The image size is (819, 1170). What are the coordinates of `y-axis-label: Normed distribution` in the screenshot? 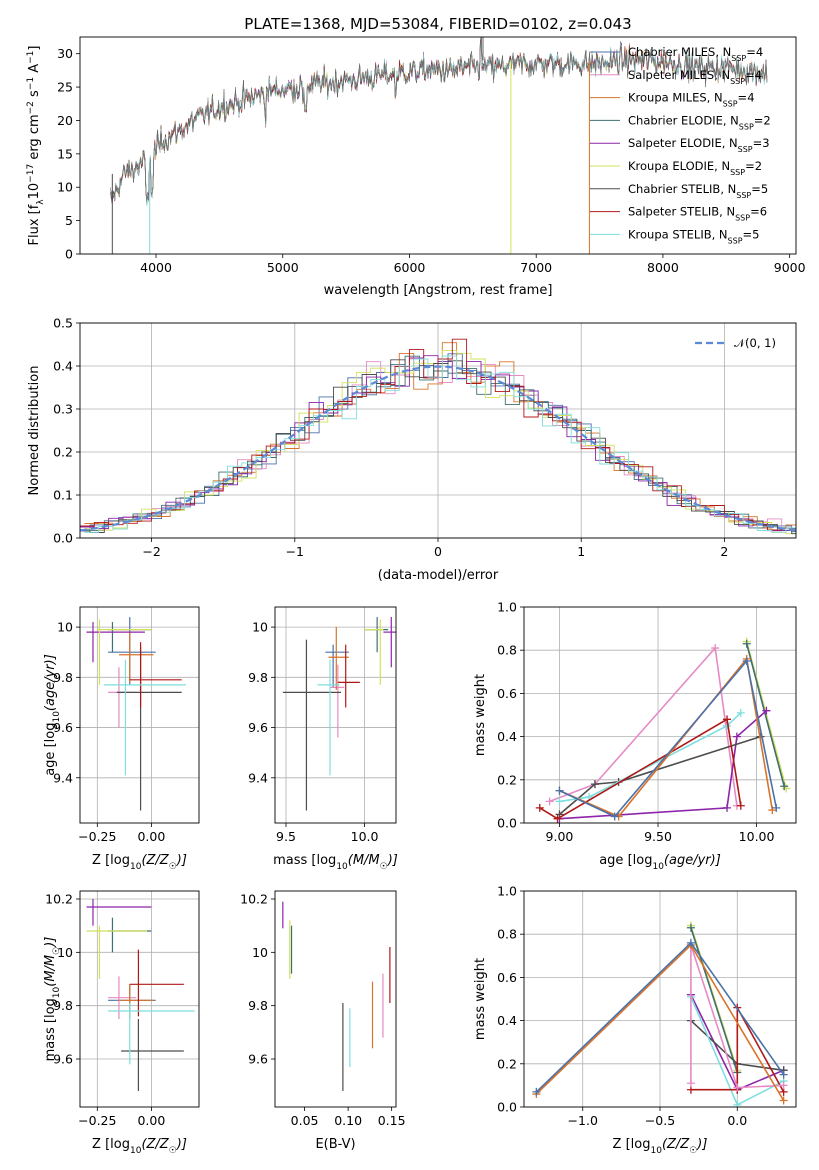 It's located at (34, 431).